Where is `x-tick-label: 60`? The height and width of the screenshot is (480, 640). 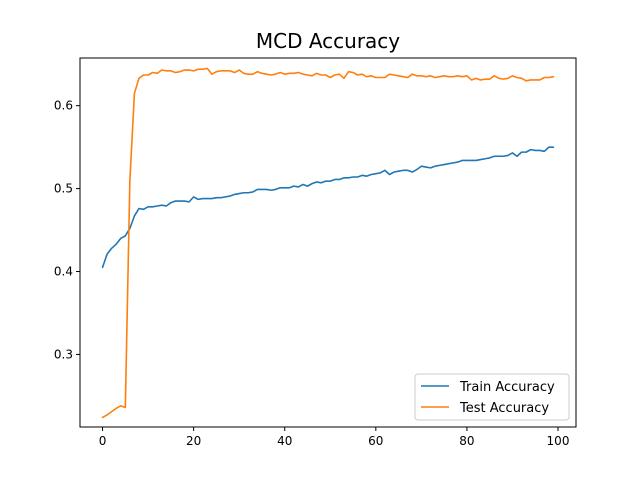
x-tick-label: 60 is located at coordinates (375, 441).